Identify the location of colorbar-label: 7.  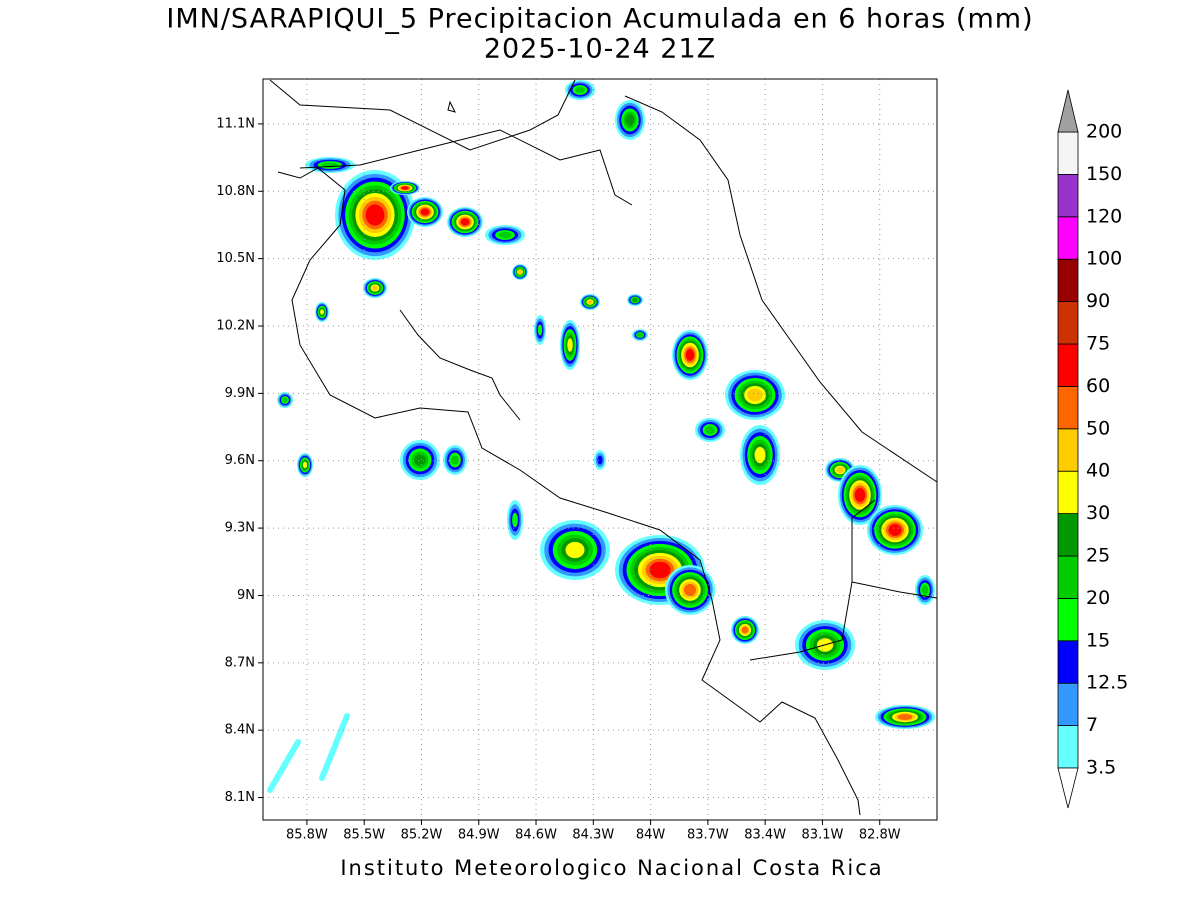
(1092, 725).